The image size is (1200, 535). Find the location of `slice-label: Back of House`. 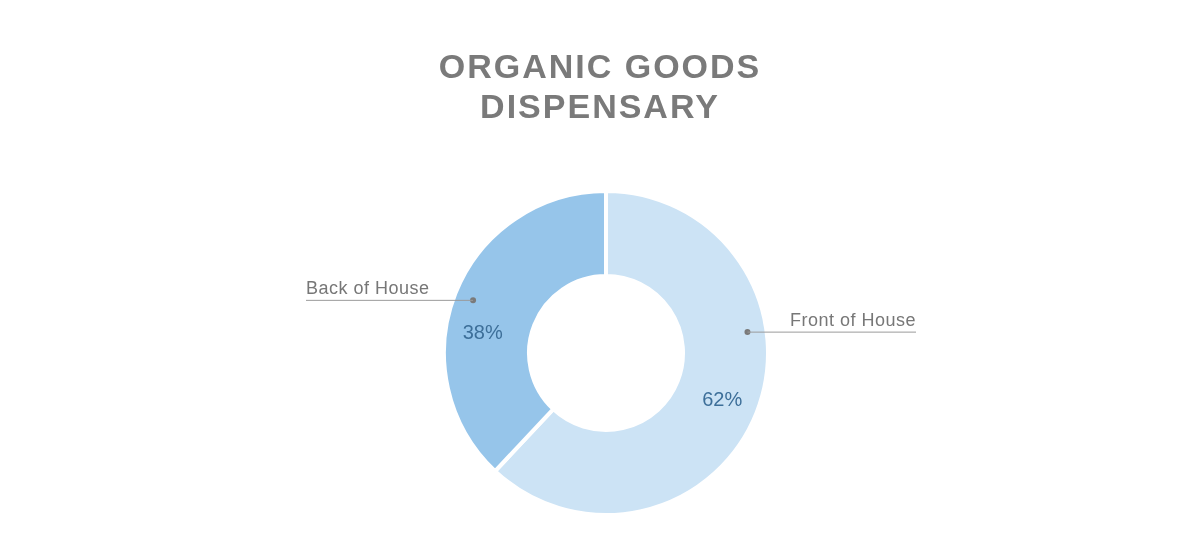

slice-label: Back of House is located at coordinates (368, 288).